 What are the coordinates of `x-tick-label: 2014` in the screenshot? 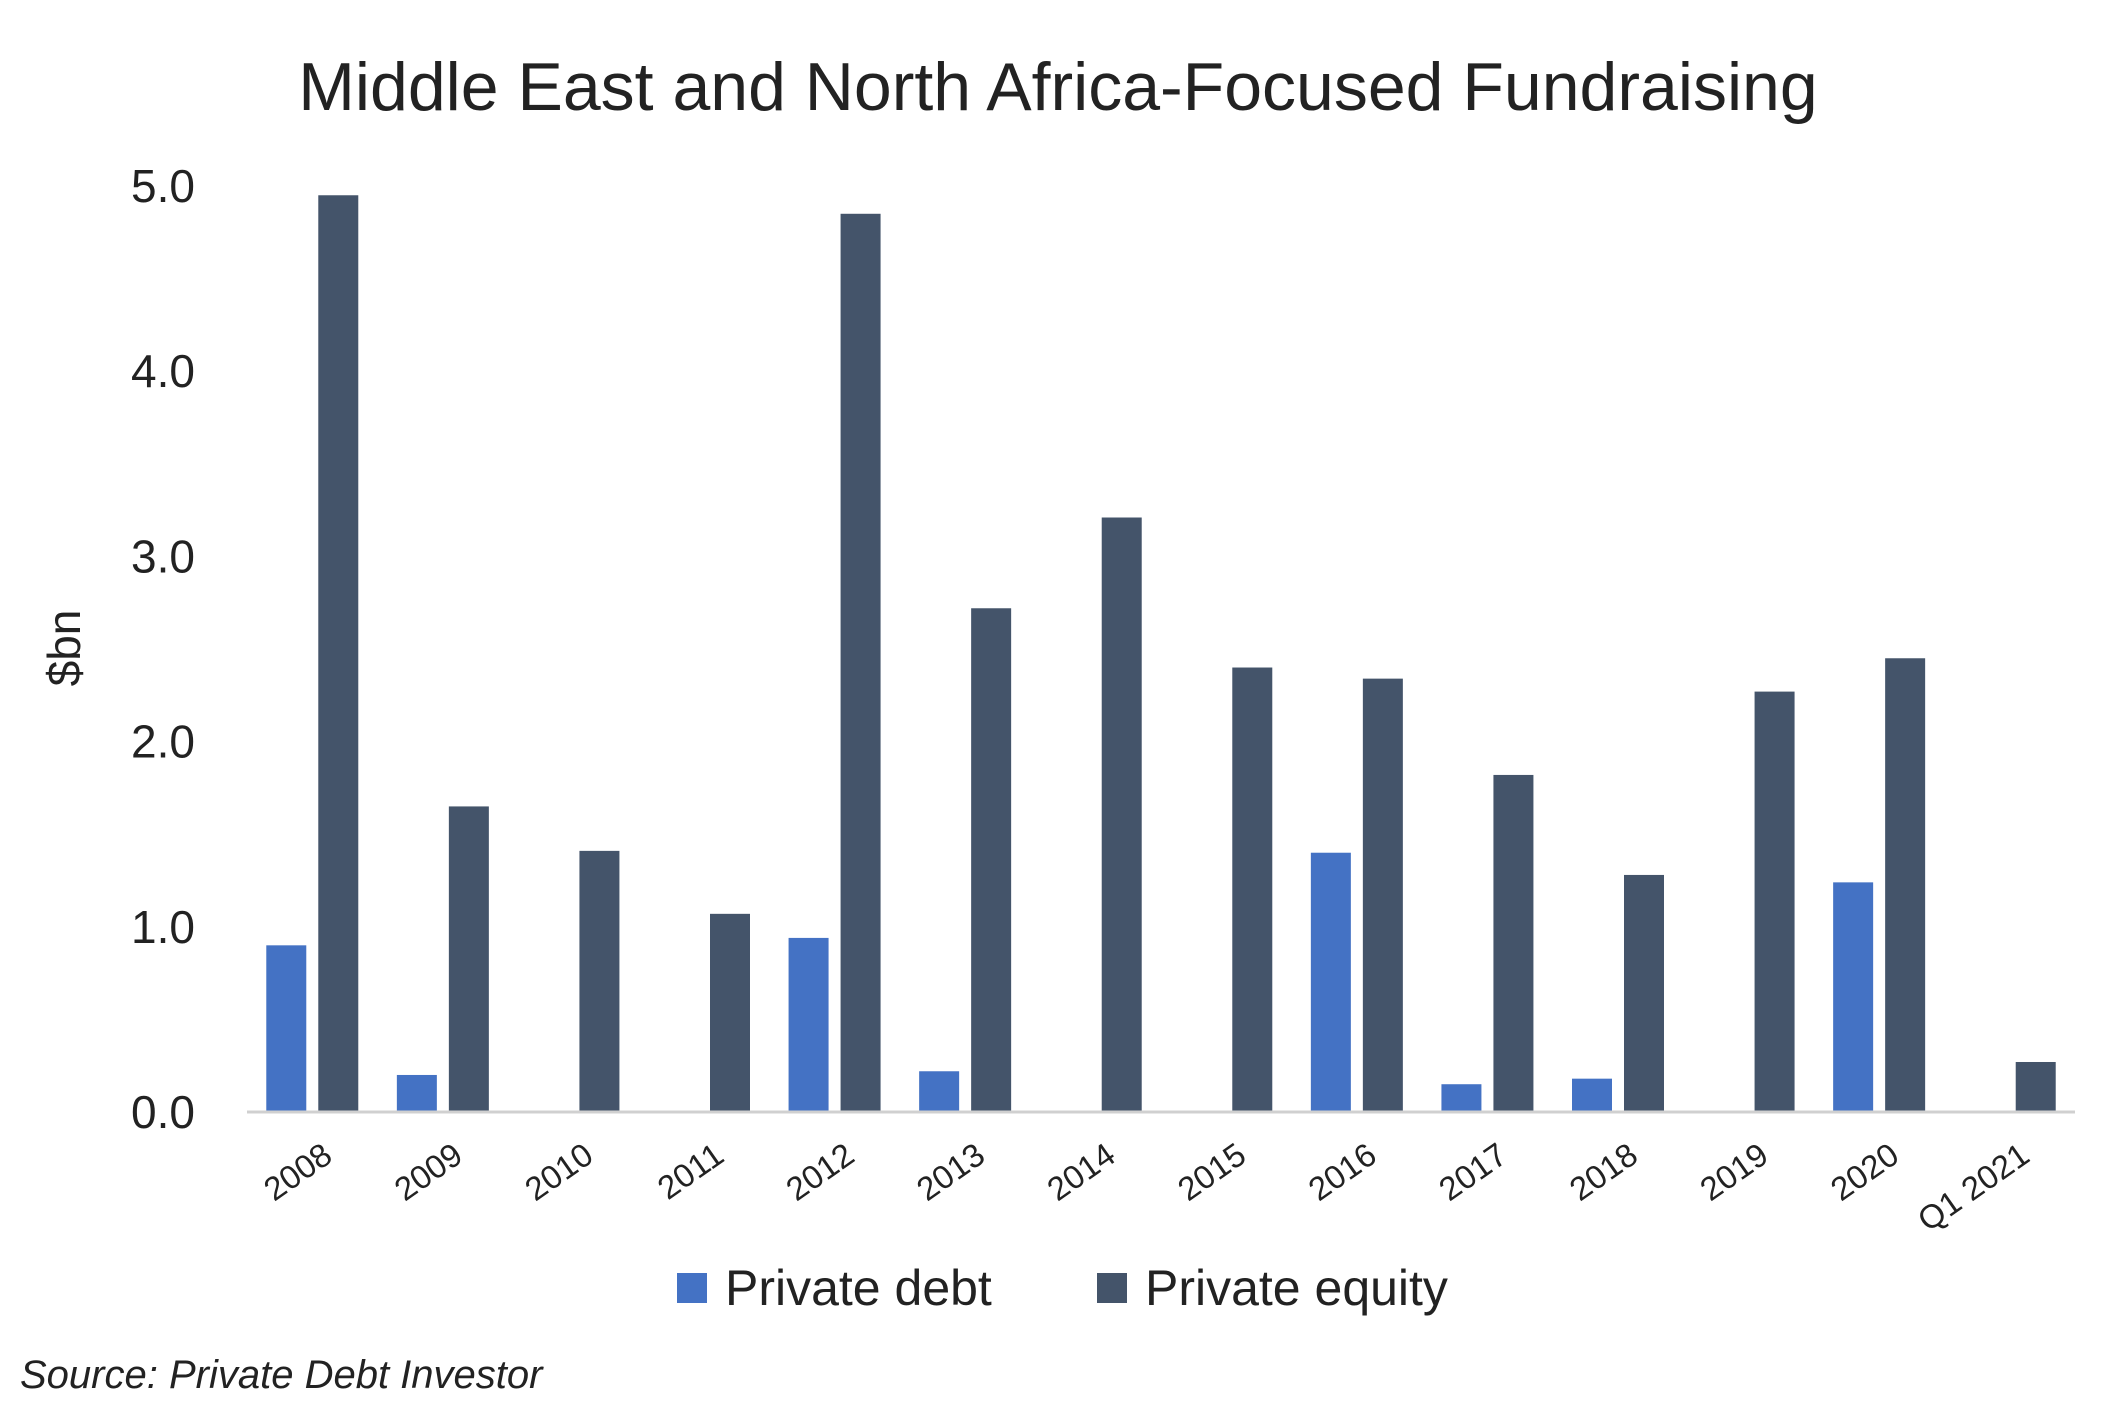 It's located at (1080, 1171).